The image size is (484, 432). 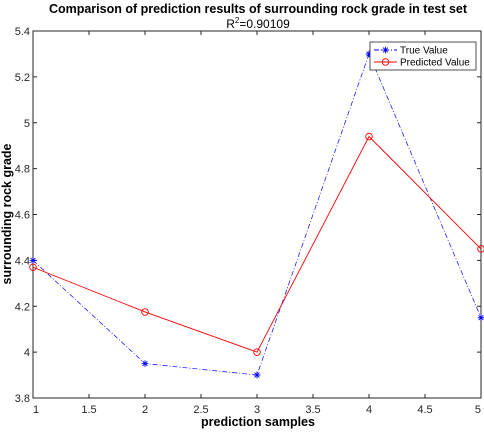 I want to click on legend-entry: Predicted Value, so click(x=422, y=63).